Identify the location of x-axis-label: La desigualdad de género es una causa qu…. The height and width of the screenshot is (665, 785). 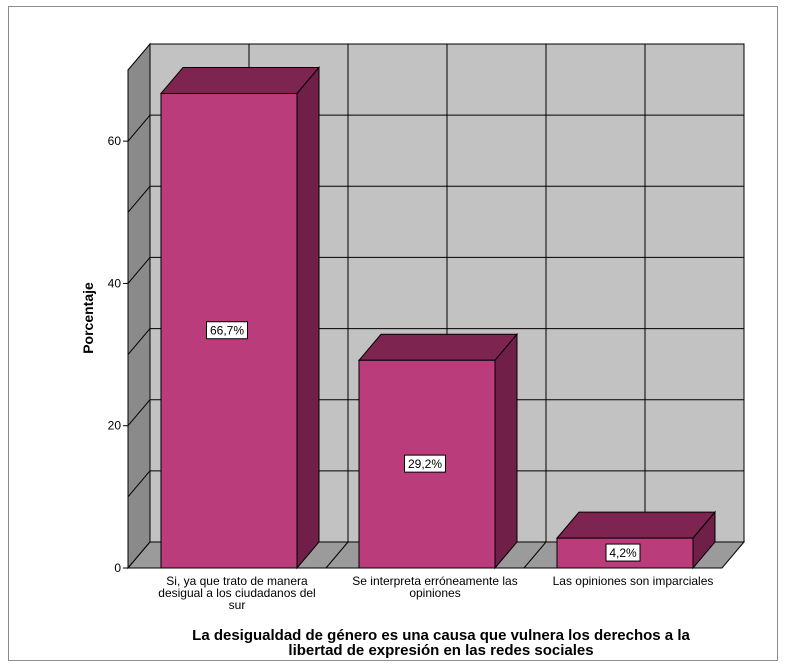
(441, 643).